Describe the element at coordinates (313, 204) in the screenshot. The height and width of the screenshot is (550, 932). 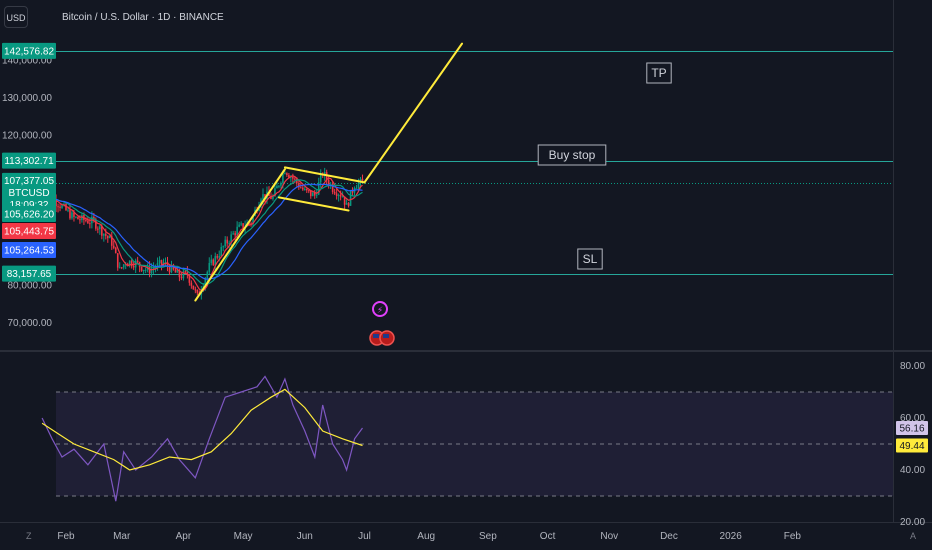
I see `flag-lower-line` at that location.